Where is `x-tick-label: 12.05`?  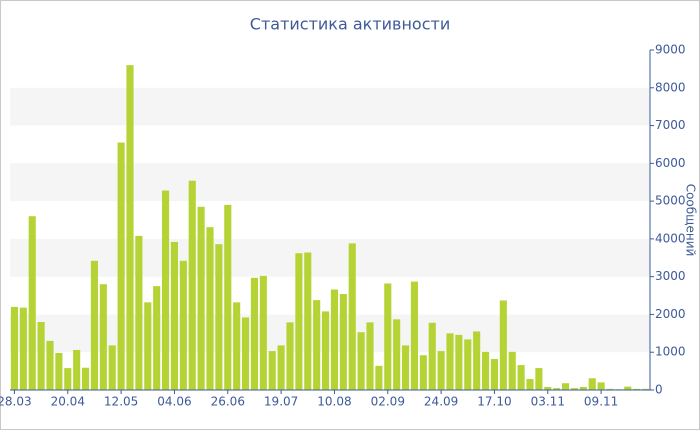
x-tick-label: 12.05 is located at coordinates (121, 402).